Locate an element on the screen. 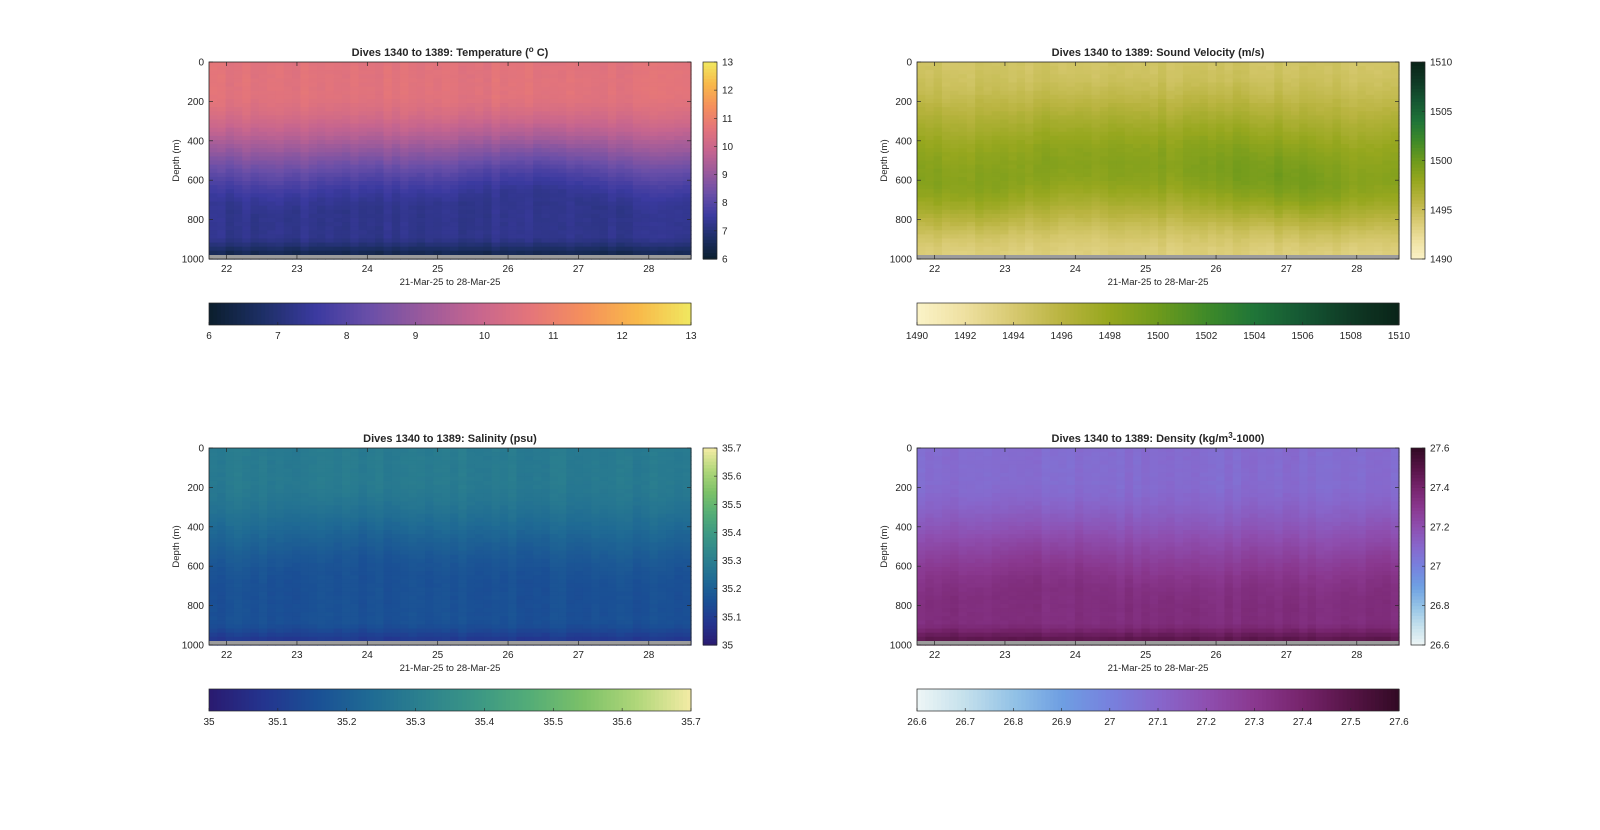 The image size is (1600, 830). colorbar-segment is located at coordinates (710, 224).